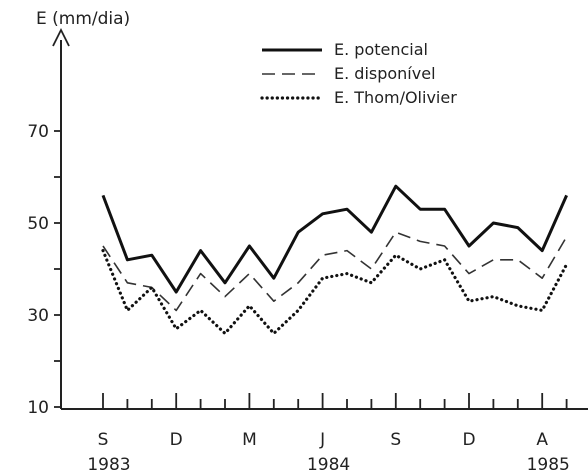  What do you see at coordinates (385, 73) in the screenshot?
I see `legend-label-2: E. disponível` at bounding box center [385, 73].